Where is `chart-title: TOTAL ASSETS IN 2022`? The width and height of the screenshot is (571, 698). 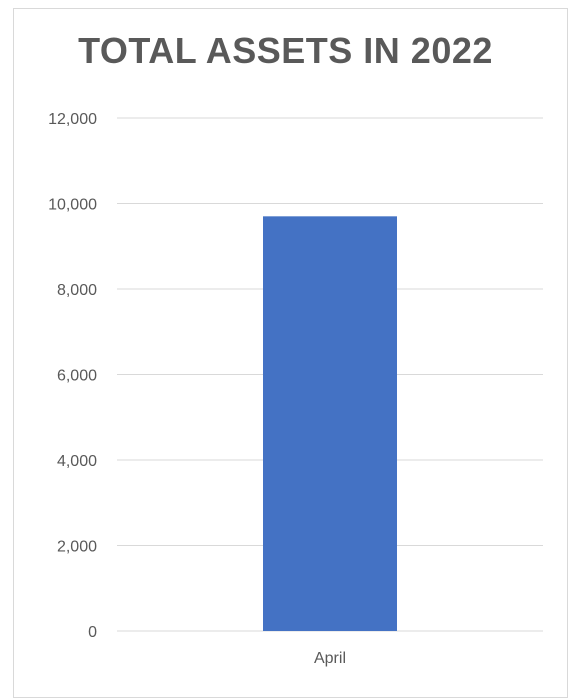
chart-title: TOTAL ASSETS IN 2022 is located at coordinates (285, 50).